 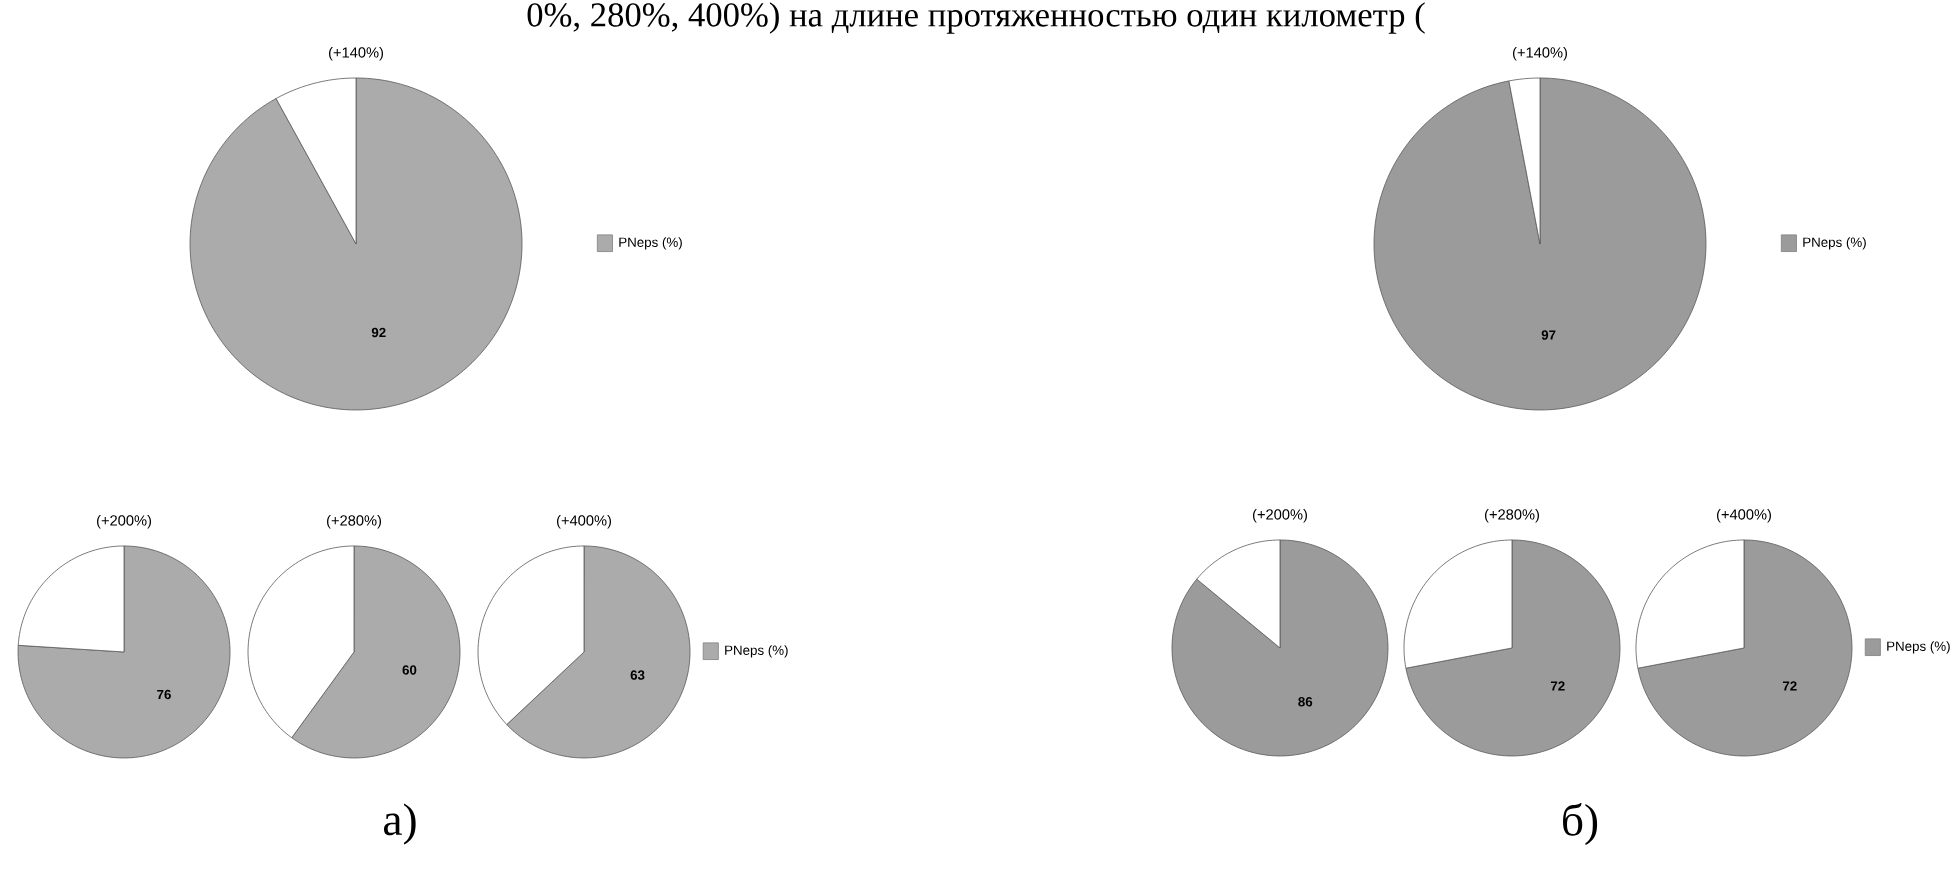 I want to click on text: 0%, 280%, 400%) на длине протяженностью один километр (, so click(x=976, y=18).